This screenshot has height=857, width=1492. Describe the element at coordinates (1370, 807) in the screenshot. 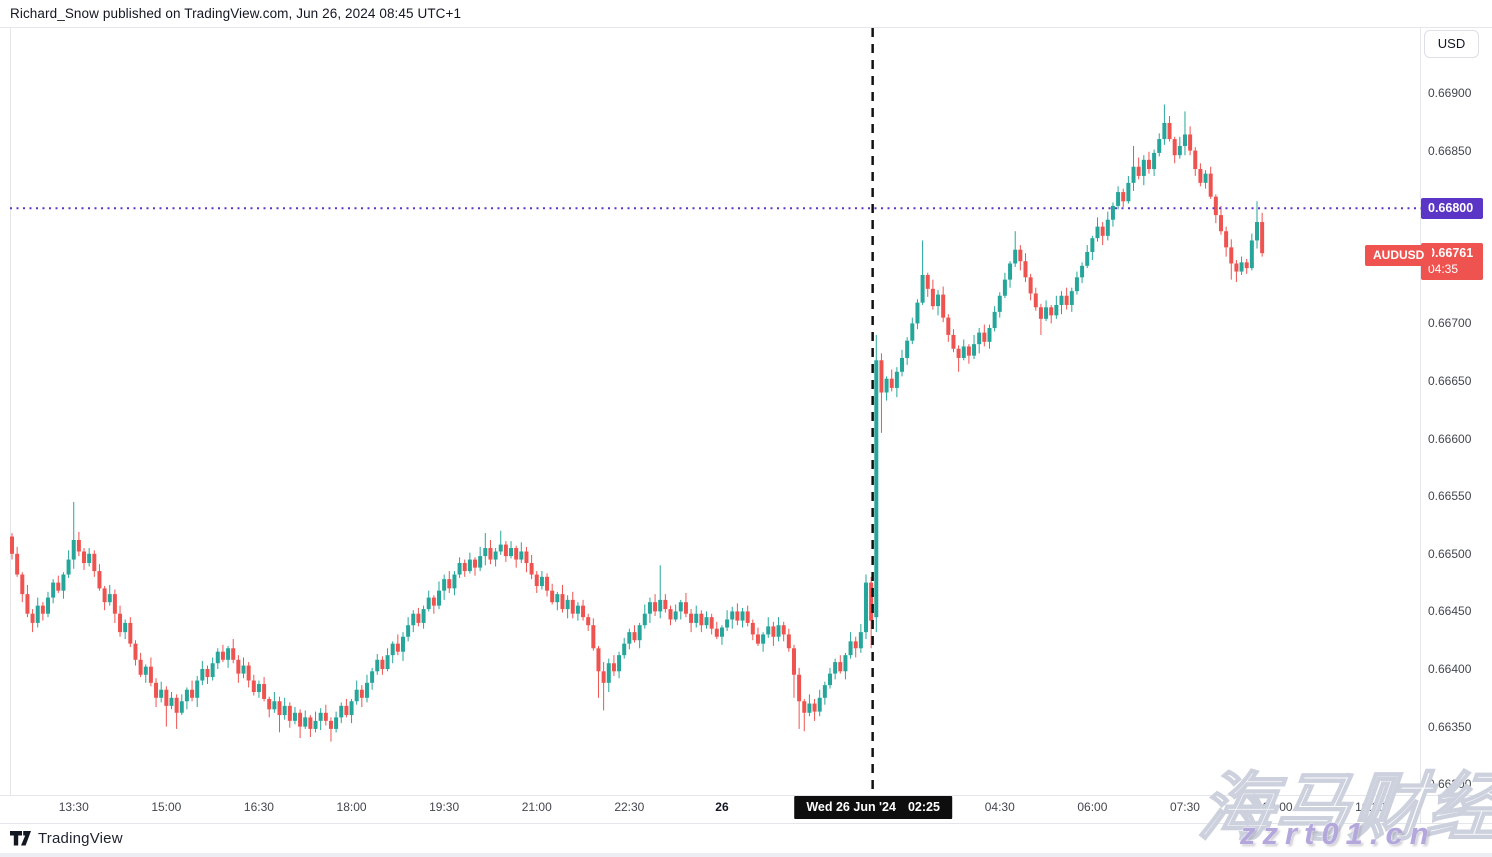

I see `time-axis-tick: 10:30` at that location.